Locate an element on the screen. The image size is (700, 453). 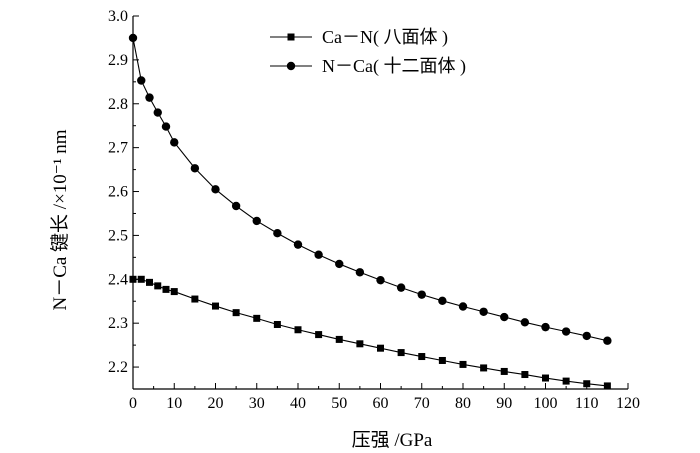
legend-entry: N－Ca( 十二面体 ) is located at coordinates (368, 66).